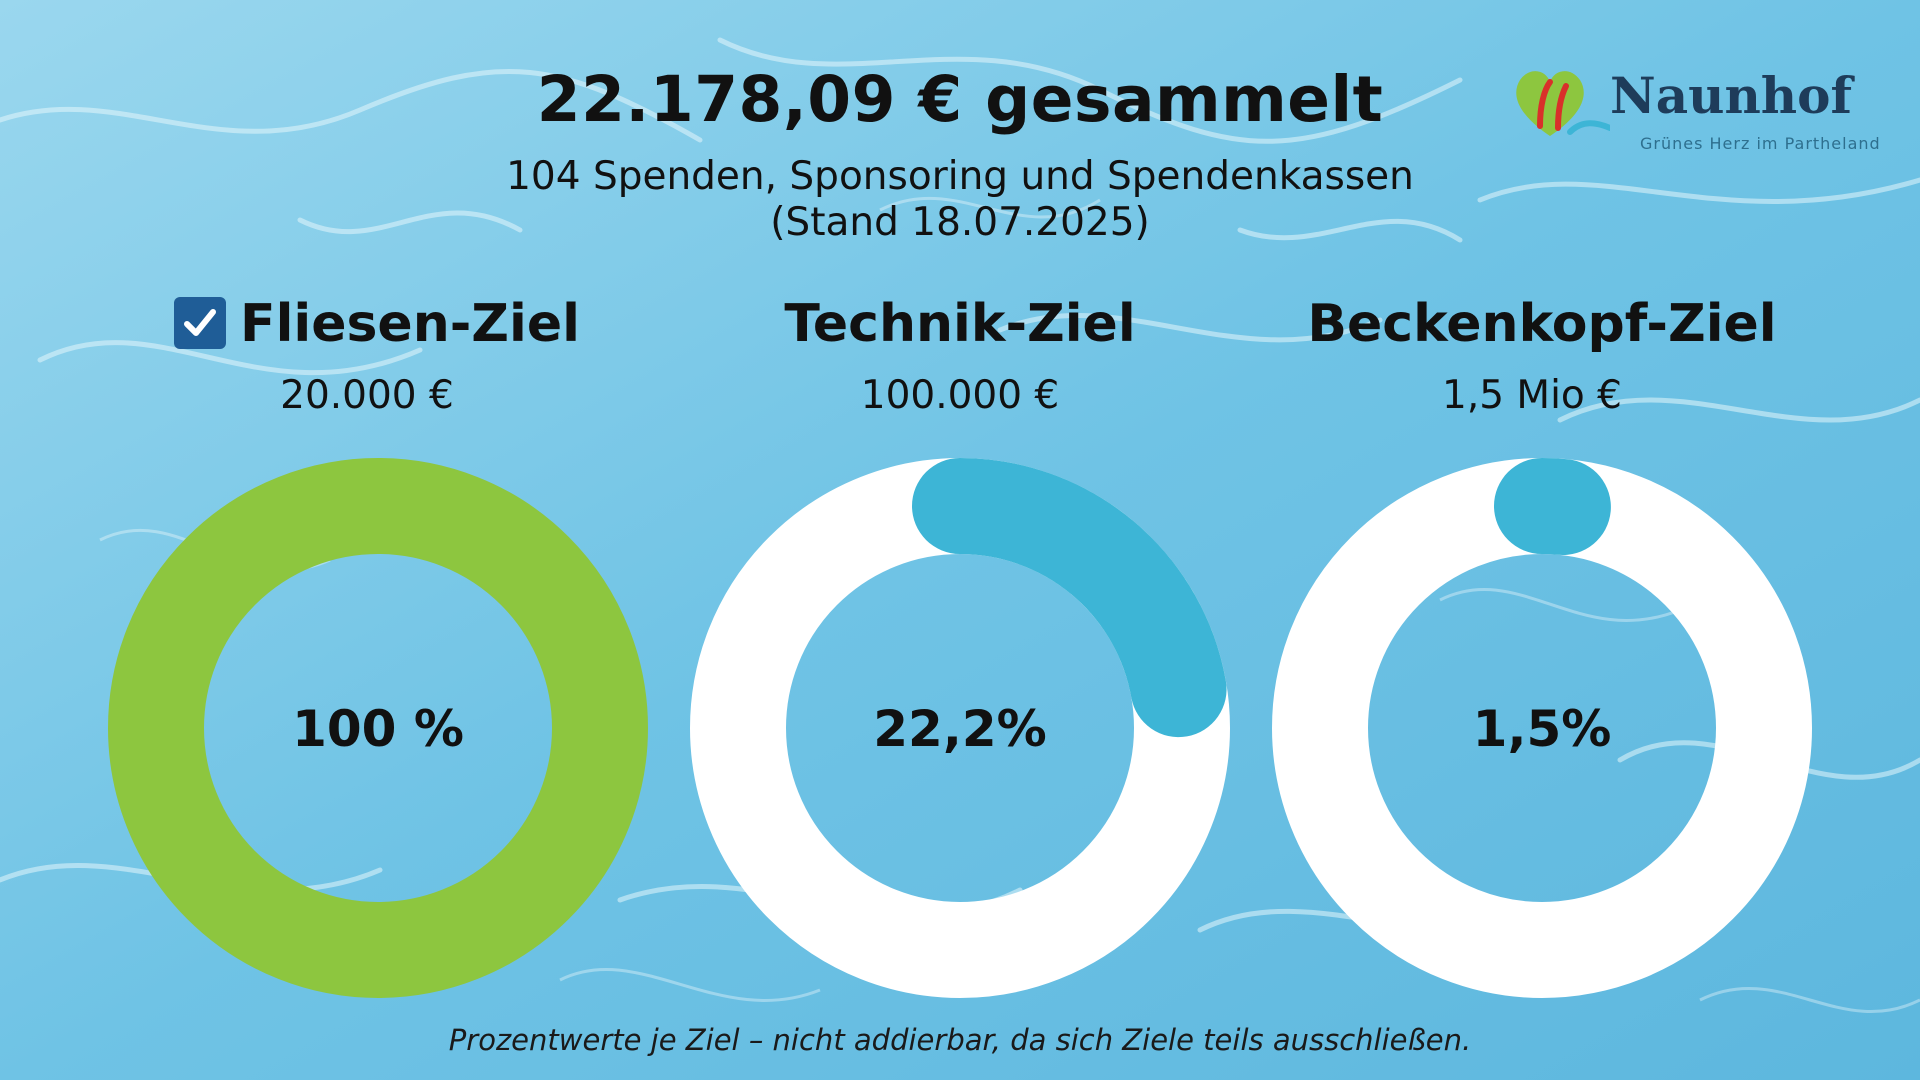 This screenshot has width=1920, height=1080. Describe the element at coordinates (1563, 103) in the screenshot. I see `heart-logo-icon` at that location.